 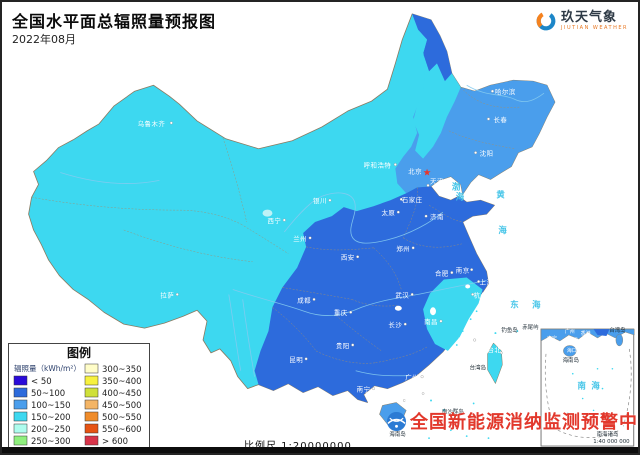 I want to click on city-label: 太原, so click(x=388, y=212).